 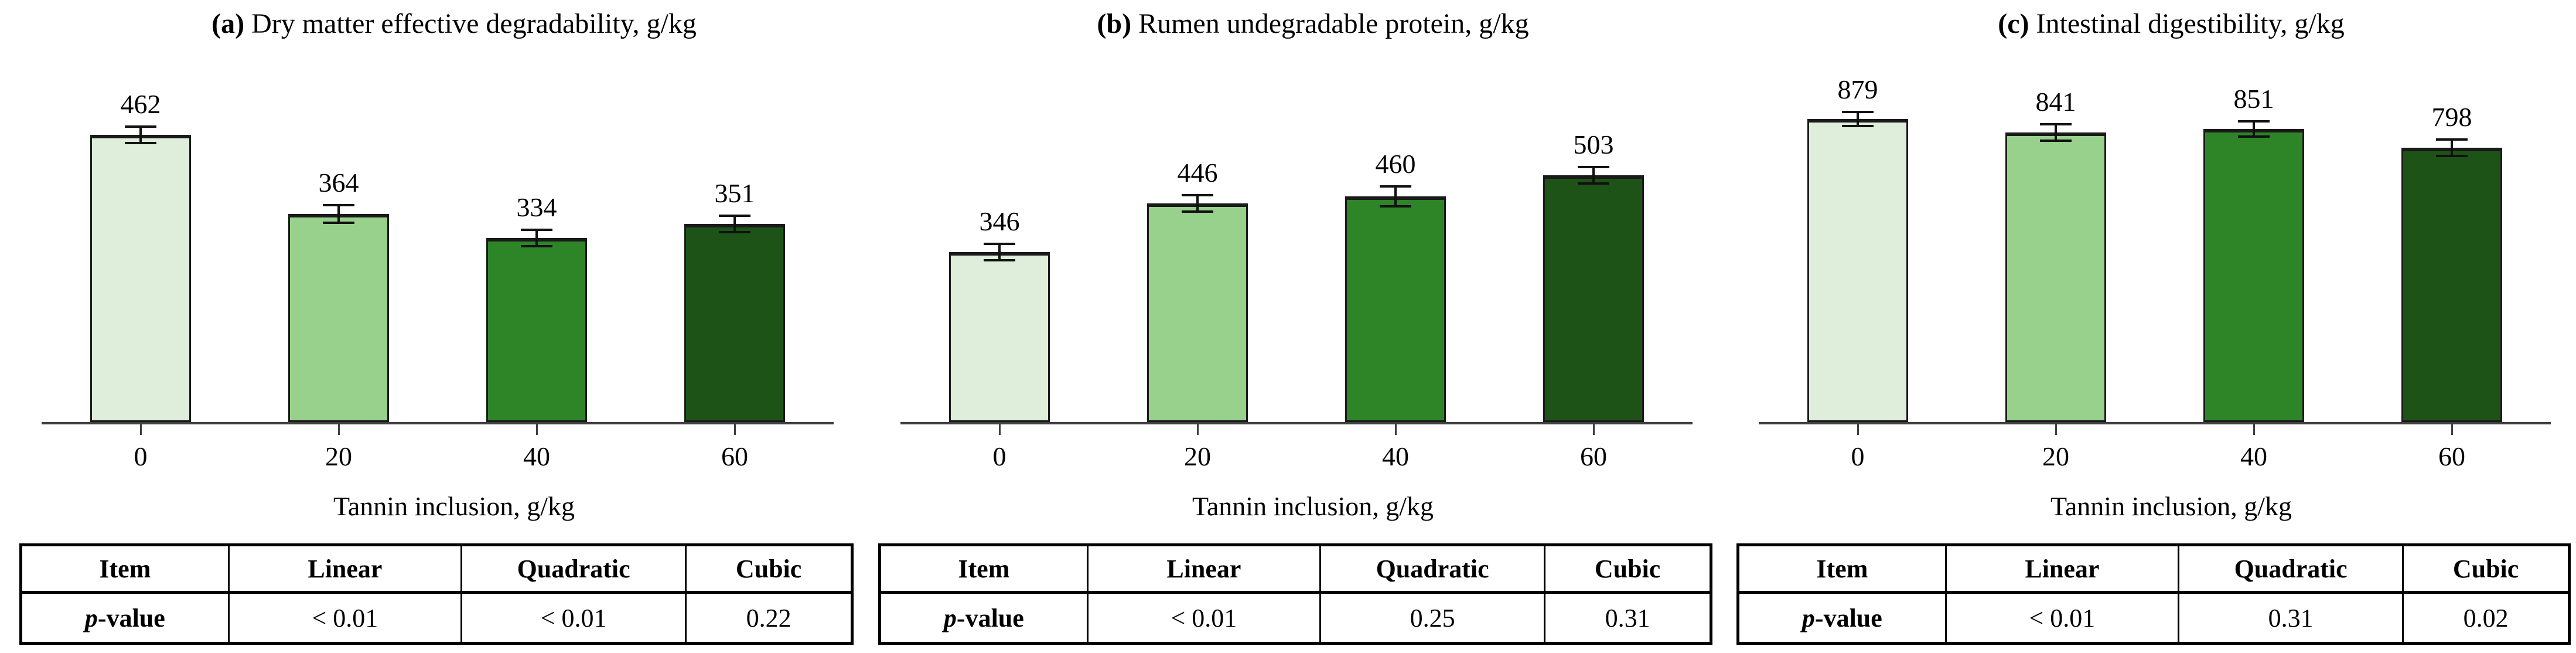 What do you see at coordinates (1594, 456) in the screenshot?
I see `x-tick-label: 60` at bounding box center [1594, 456].